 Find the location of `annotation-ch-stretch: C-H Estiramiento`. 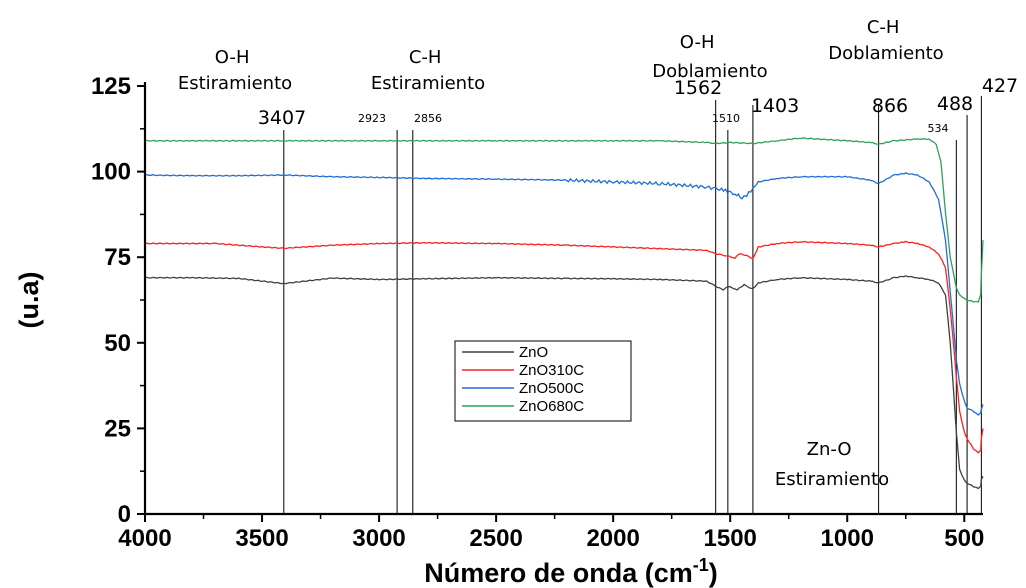

annotation-ch-stretch: C-H Estiramiento is located at coordinates (428, 70).